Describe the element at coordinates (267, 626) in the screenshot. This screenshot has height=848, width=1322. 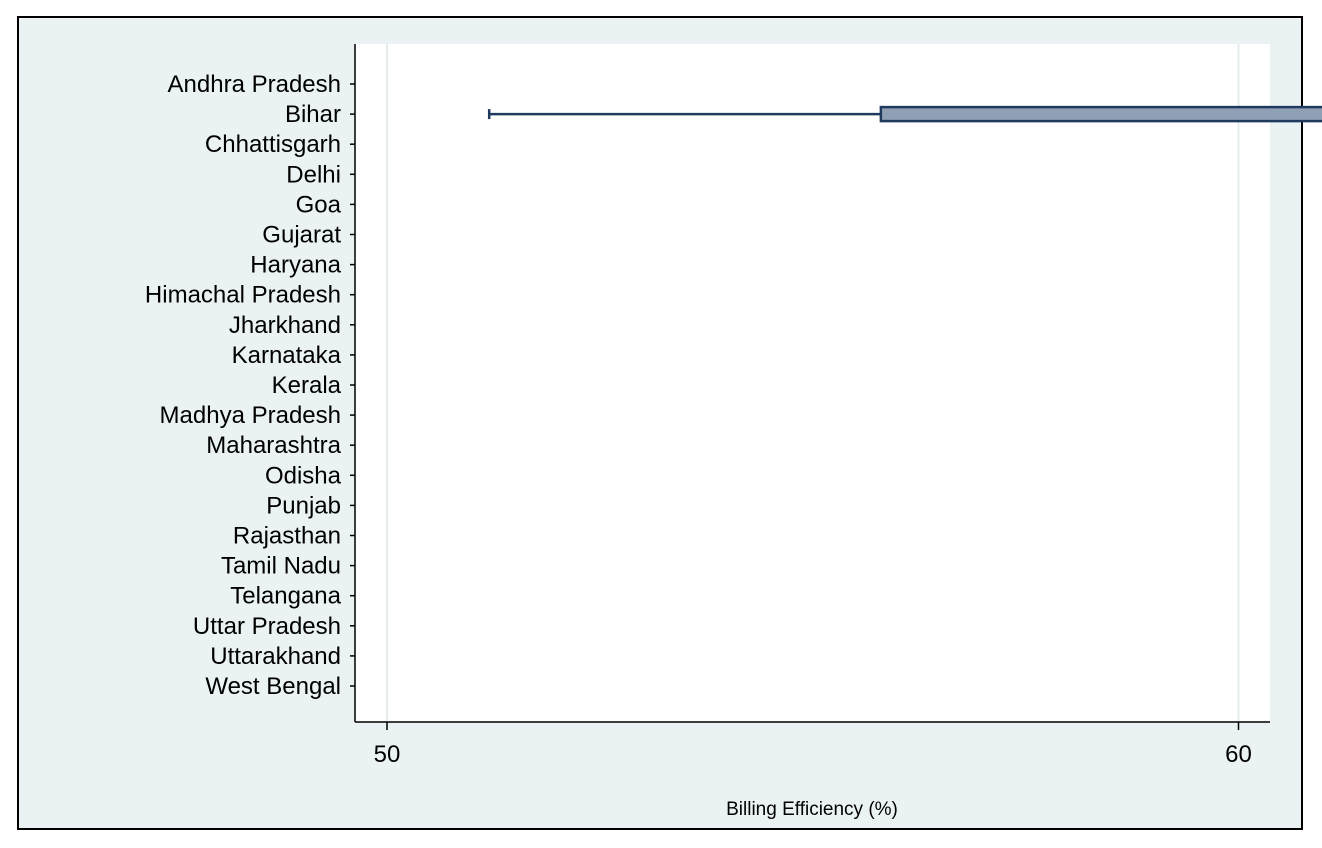
I see `y-tick-label: Uttar Pradesh` at that location.